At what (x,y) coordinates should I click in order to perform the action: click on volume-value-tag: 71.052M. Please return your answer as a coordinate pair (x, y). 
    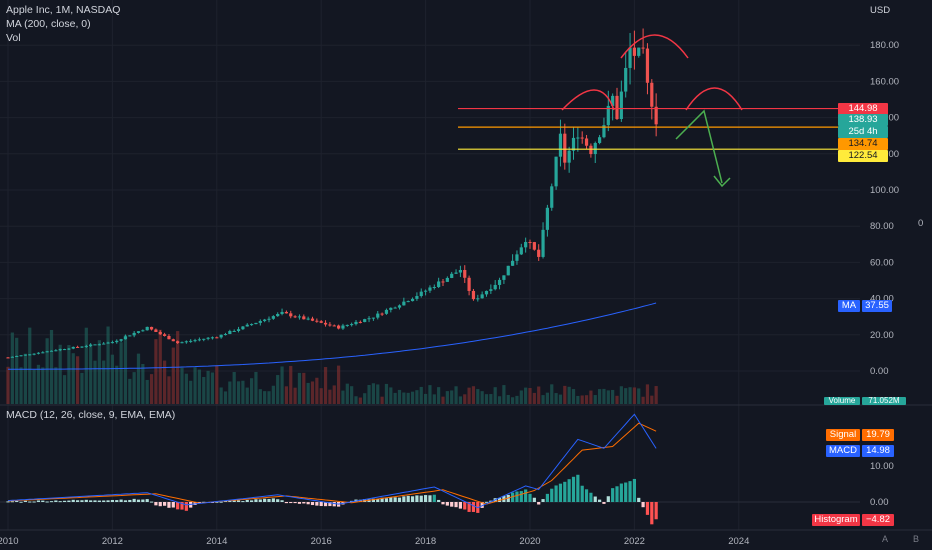
    Looking at the image, I should click on (884, 401).